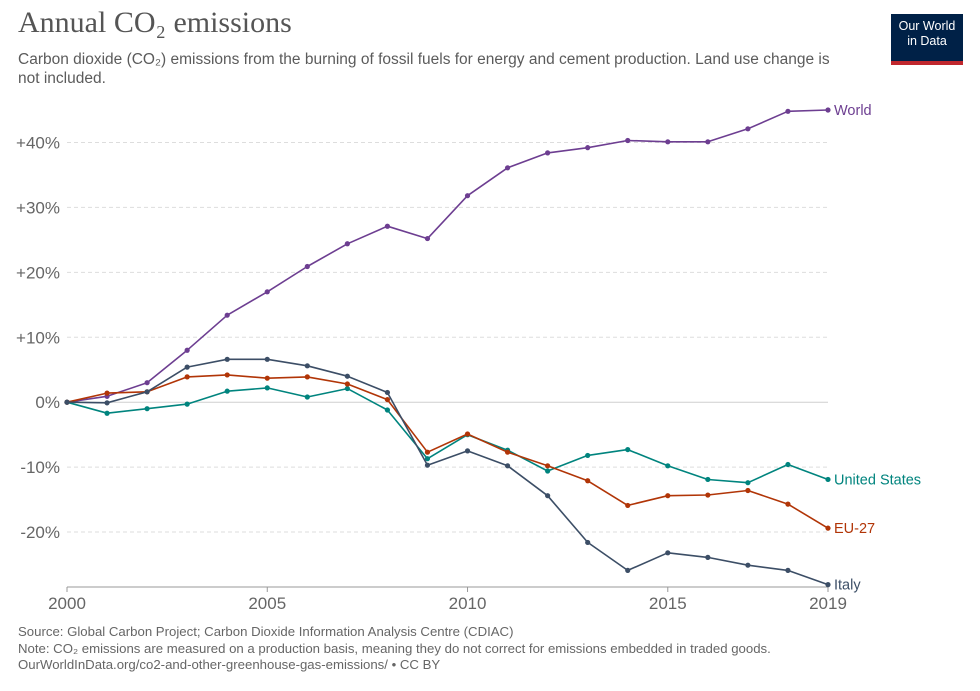  What do you see at coordinates (38, 142) in the screenshot?
I see `y-tick-label: +40%` at bounding box center [38, 142].